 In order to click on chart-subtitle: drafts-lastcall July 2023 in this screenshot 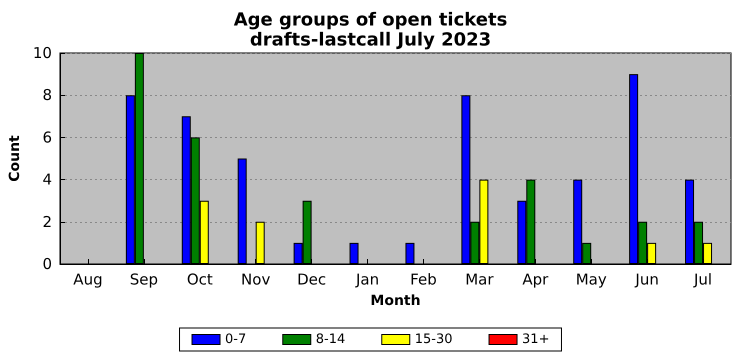, I will do `click(371, 40)`.